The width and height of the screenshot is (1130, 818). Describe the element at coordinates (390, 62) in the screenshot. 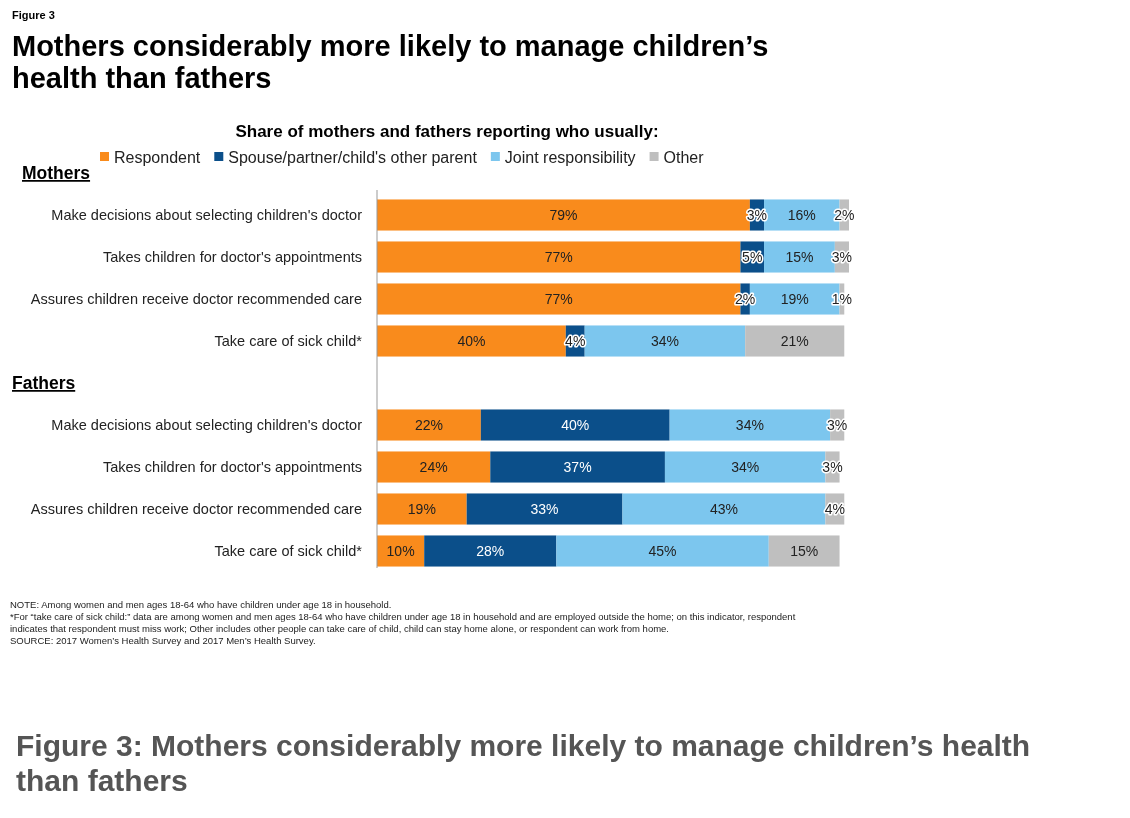

I see `chart-title: Mothers considerably more likely to manage children’s health than fathers` at that location.